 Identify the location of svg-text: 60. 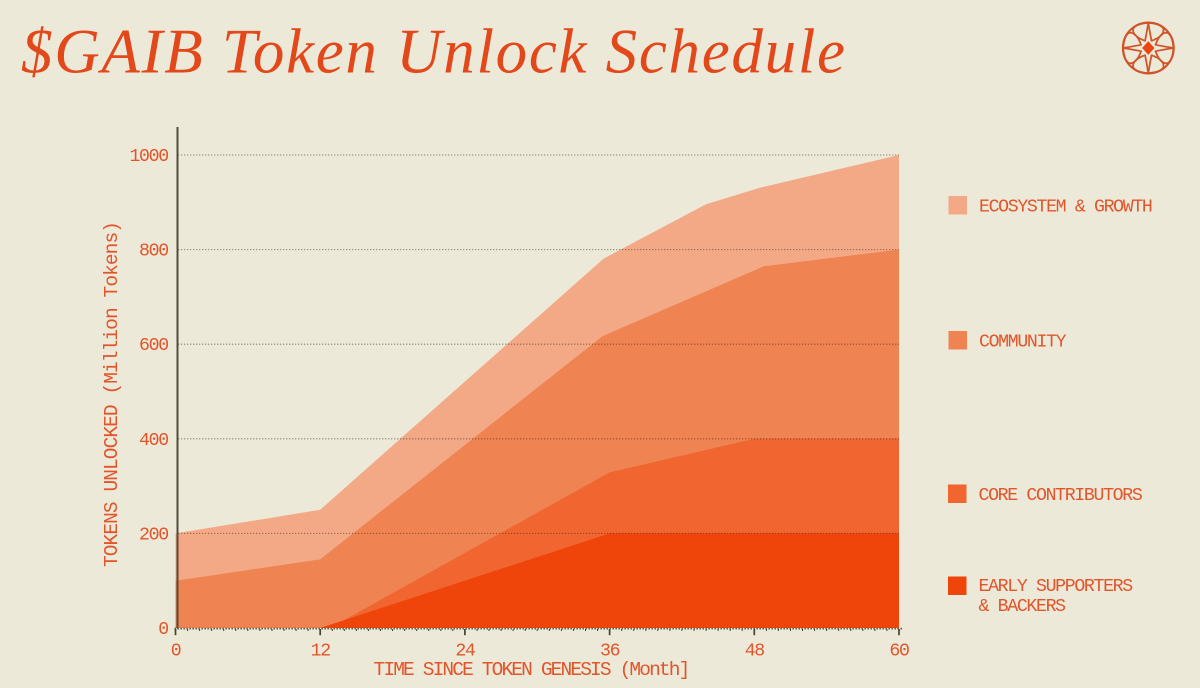
(899, 652).